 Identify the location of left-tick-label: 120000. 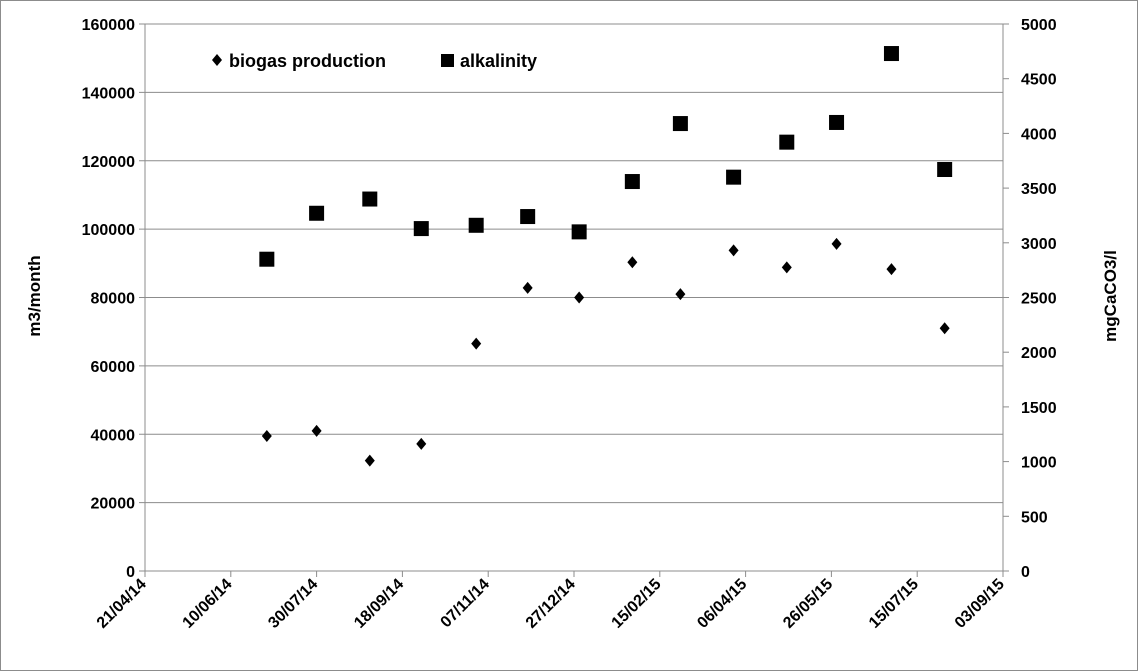
(108, 162).